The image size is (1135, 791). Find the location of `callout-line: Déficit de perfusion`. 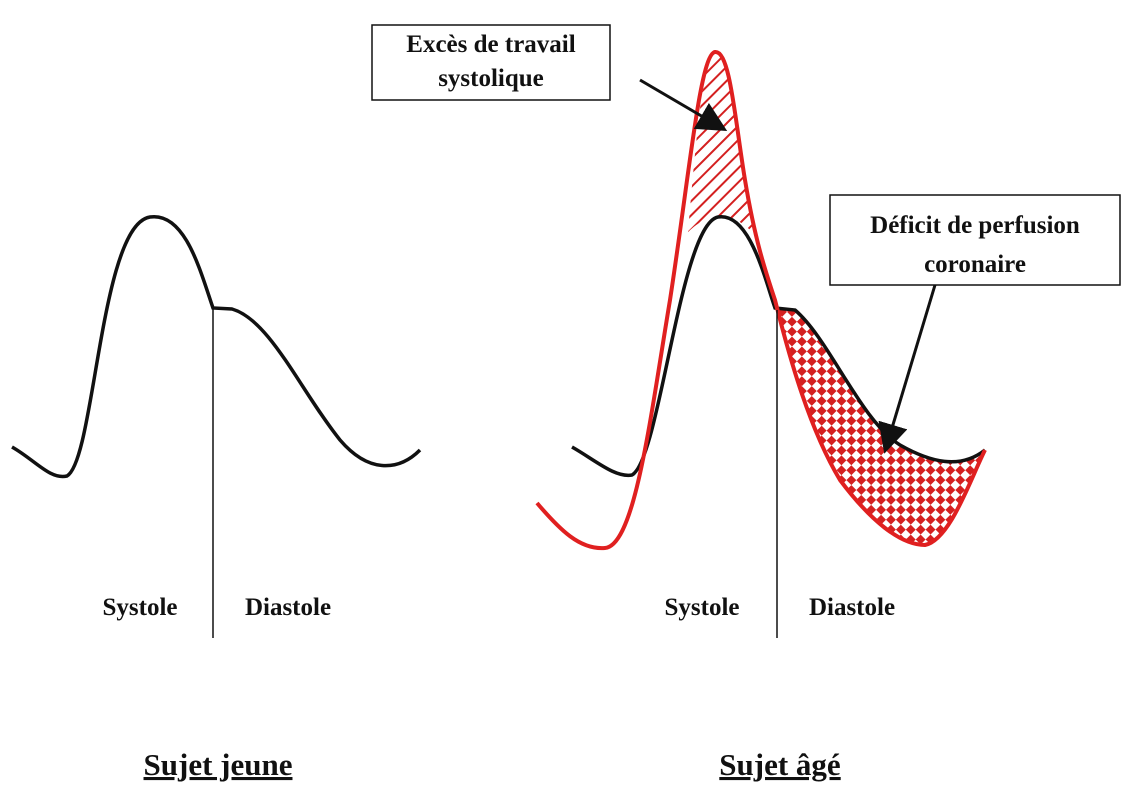

callout-line: Déficit de perfusion is located at coordinates (975, 225).